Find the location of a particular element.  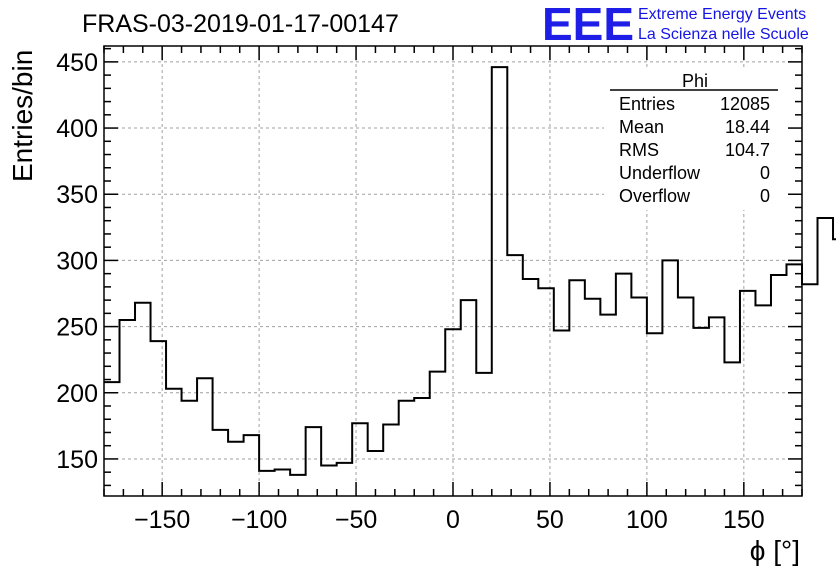

y-tick-label: 400 is located at coordinates (77, 129).